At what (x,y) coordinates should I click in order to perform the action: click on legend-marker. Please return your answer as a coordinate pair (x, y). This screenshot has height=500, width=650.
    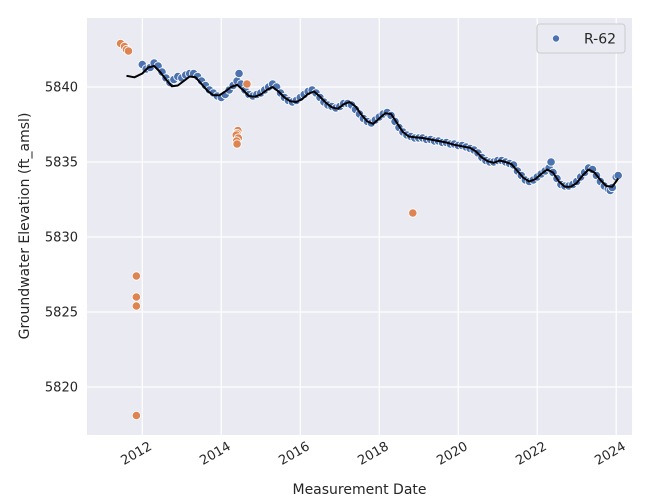
    Looking at the image, I should click on (556, 38).